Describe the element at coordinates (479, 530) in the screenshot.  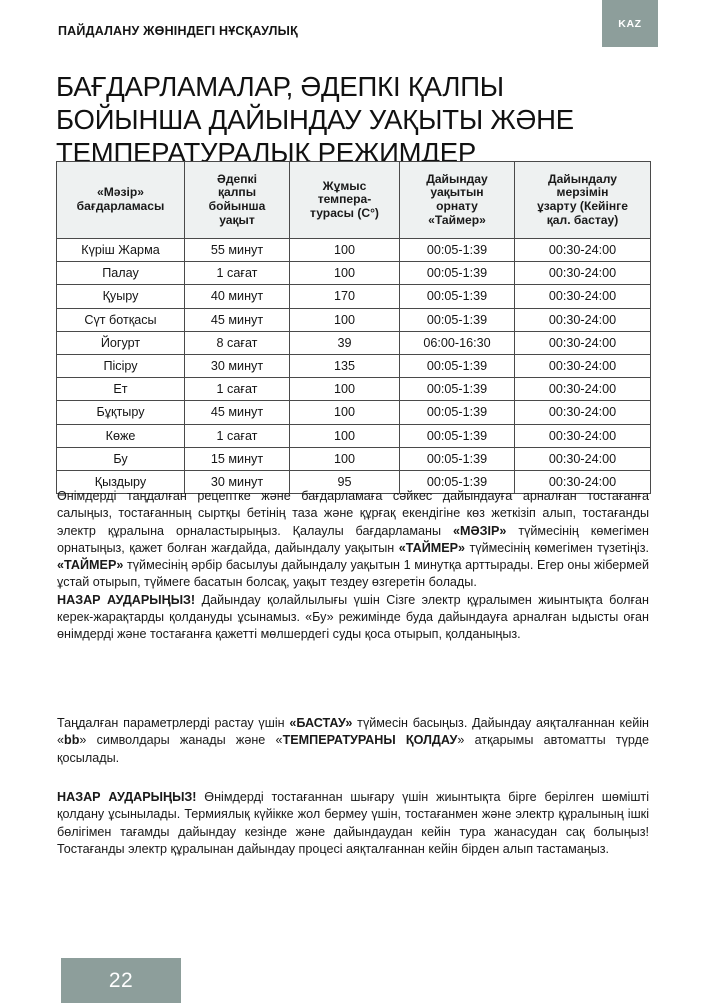
I see `para1-menu-button-ref: «МӘЗІР»` at that location.